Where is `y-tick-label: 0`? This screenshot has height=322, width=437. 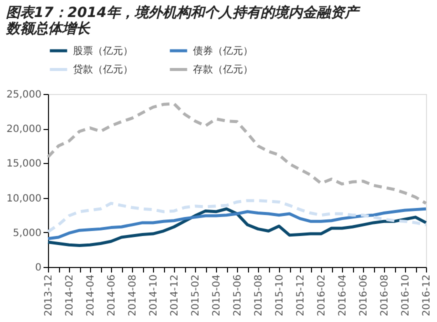 y-tick-label: 0 is located at coordinates (38, 268).